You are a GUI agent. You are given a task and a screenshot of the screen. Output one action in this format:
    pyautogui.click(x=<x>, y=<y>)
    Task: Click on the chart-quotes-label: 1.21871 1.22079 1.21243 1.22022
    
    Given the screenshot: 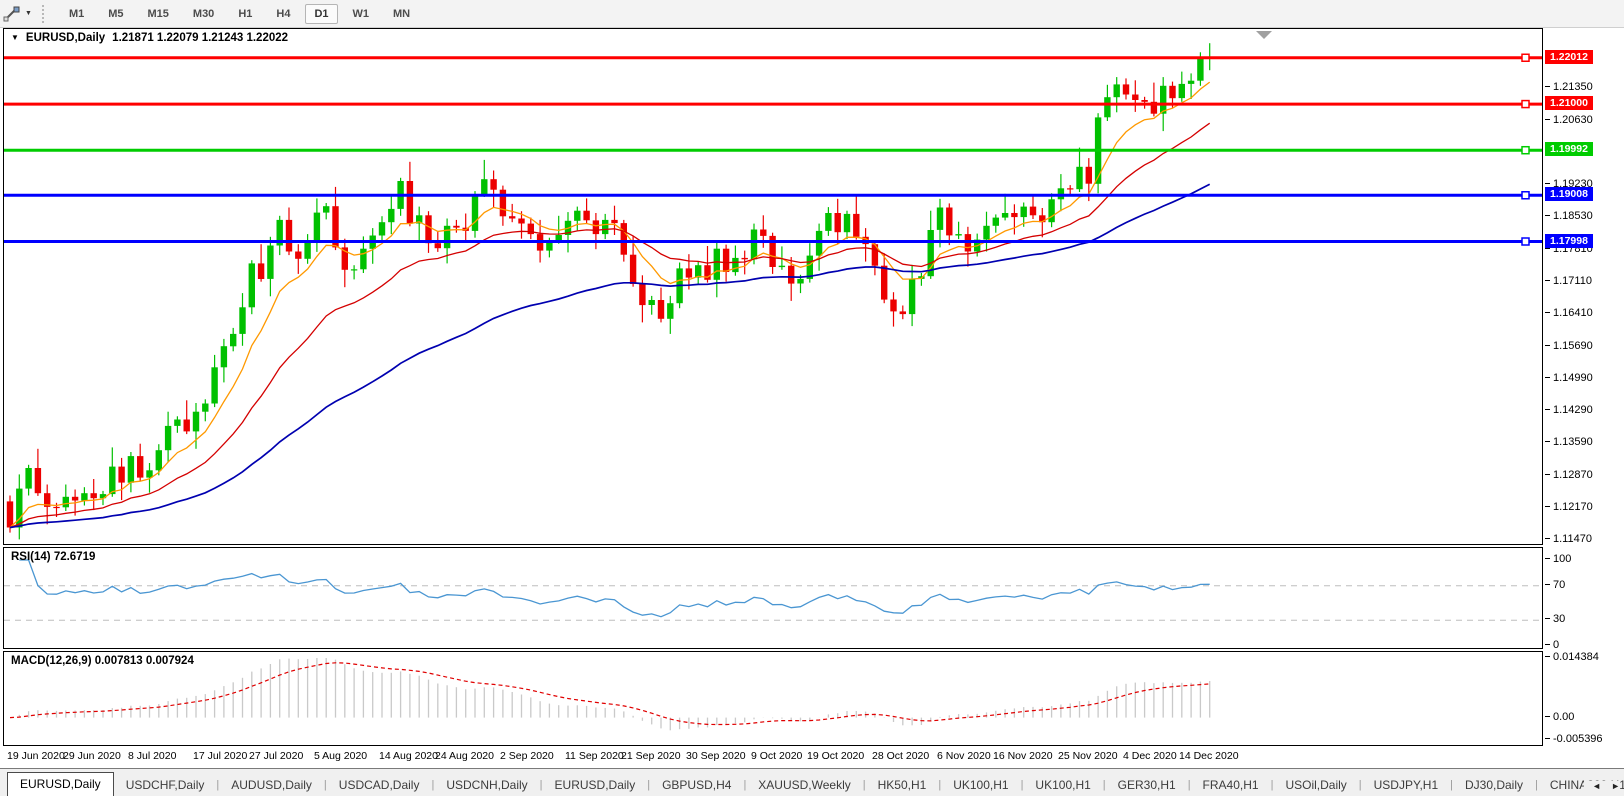 What is the action you would take?
    pyautogui.click(x=200, y=38)
    